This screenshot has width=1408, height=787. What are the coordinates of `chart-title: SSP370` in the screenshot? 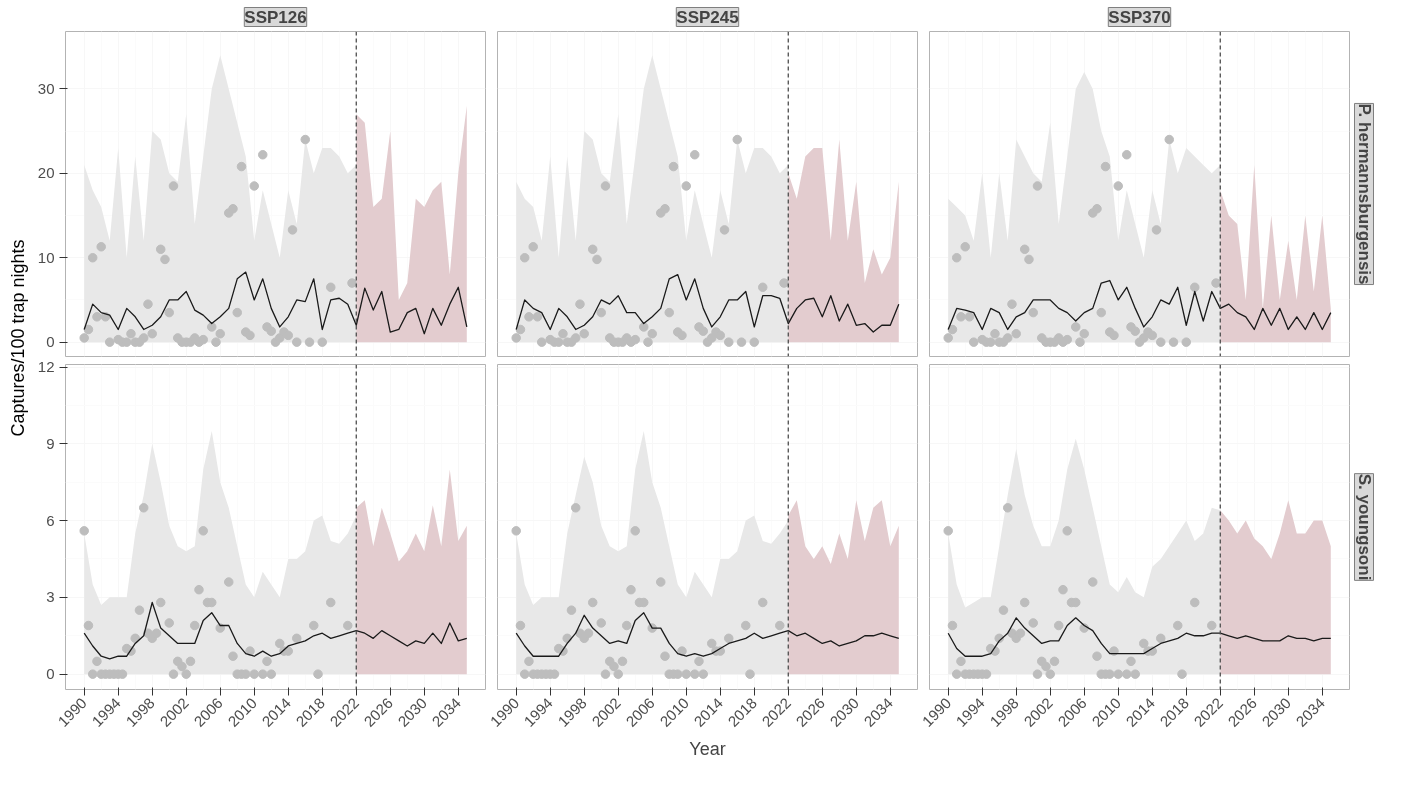 It's located at (1139, 17).